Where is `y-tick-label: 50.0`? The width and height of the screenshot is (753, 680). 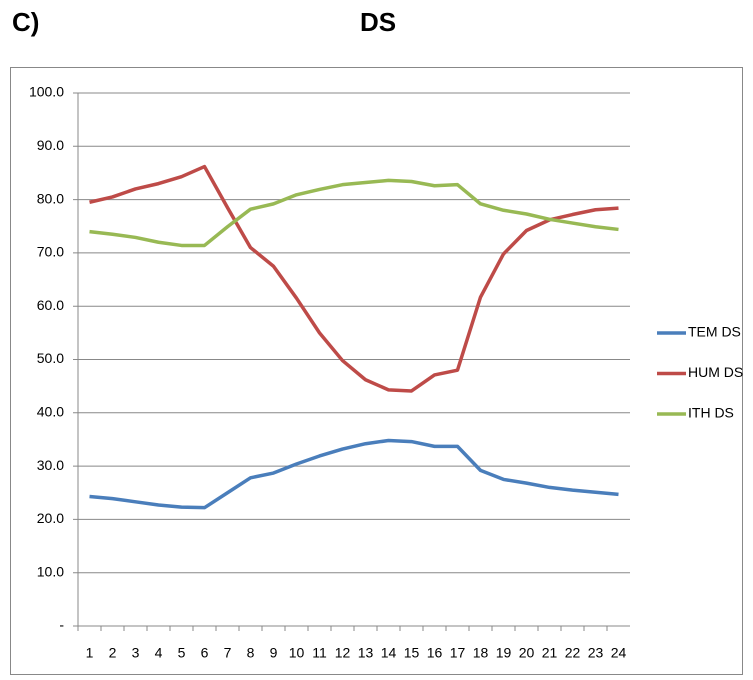
y-tick-label: 50.0 is located at coordinates (50, 358).